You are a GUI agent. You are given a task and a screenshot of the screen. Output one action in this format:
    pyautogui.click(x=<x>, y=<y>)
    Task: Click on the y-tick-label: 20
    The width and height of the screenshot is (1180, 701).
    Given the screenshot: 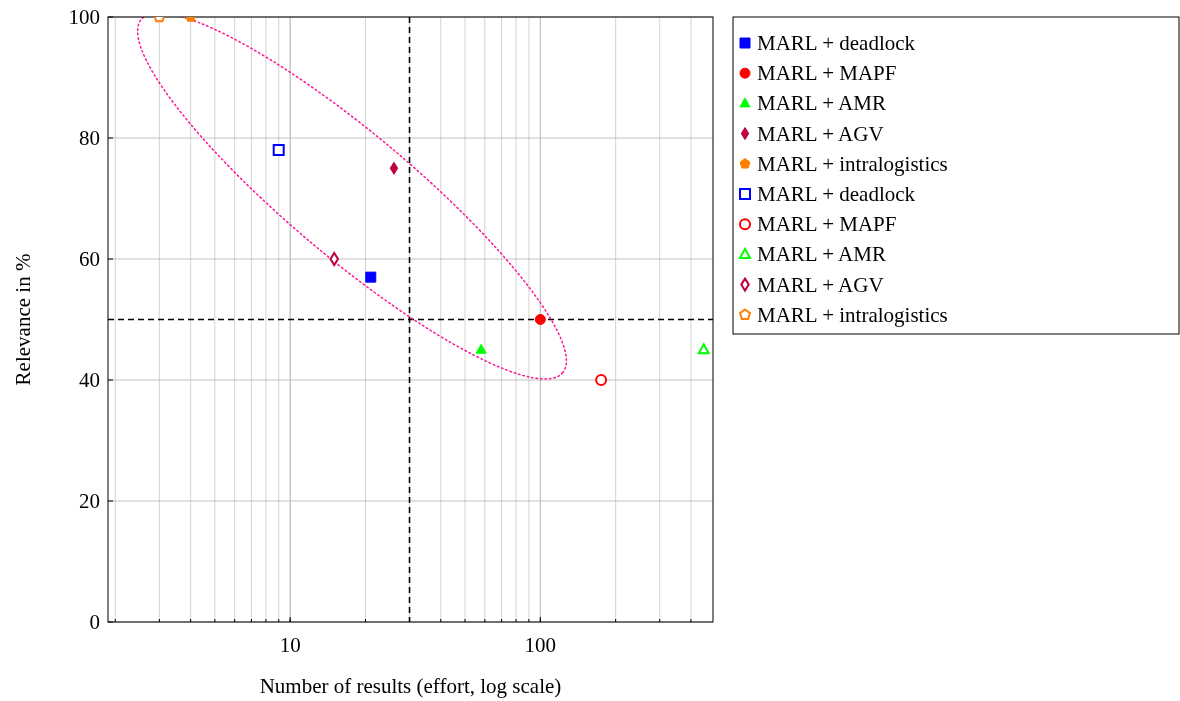 What is the action you would take?
    pyautogui.click(x=89, y=501)
    